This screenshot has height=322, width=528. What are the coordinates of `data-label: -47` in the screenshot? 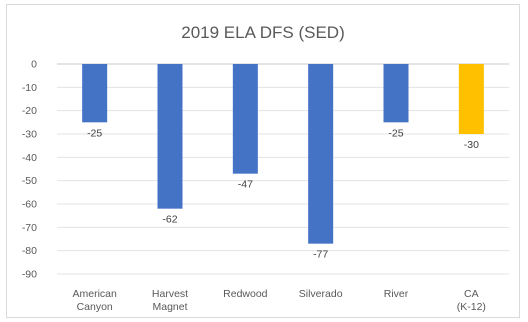 It's located at (245, 185).